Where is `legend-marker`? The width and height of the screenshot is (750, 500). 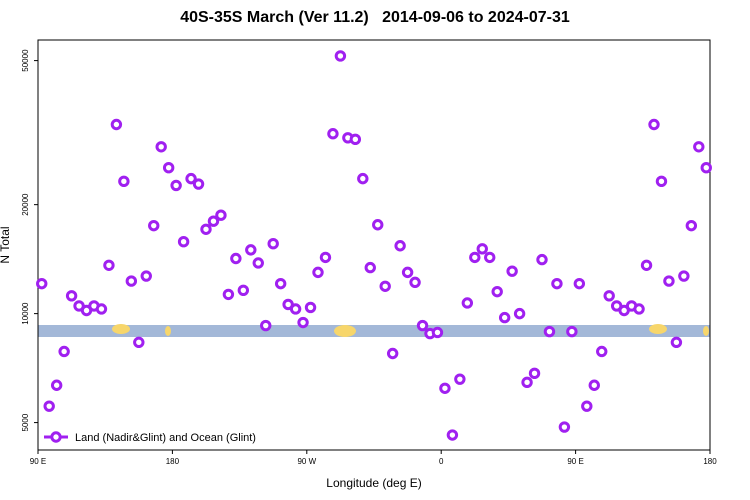
legend-marker is located at coordinates (56, 437).